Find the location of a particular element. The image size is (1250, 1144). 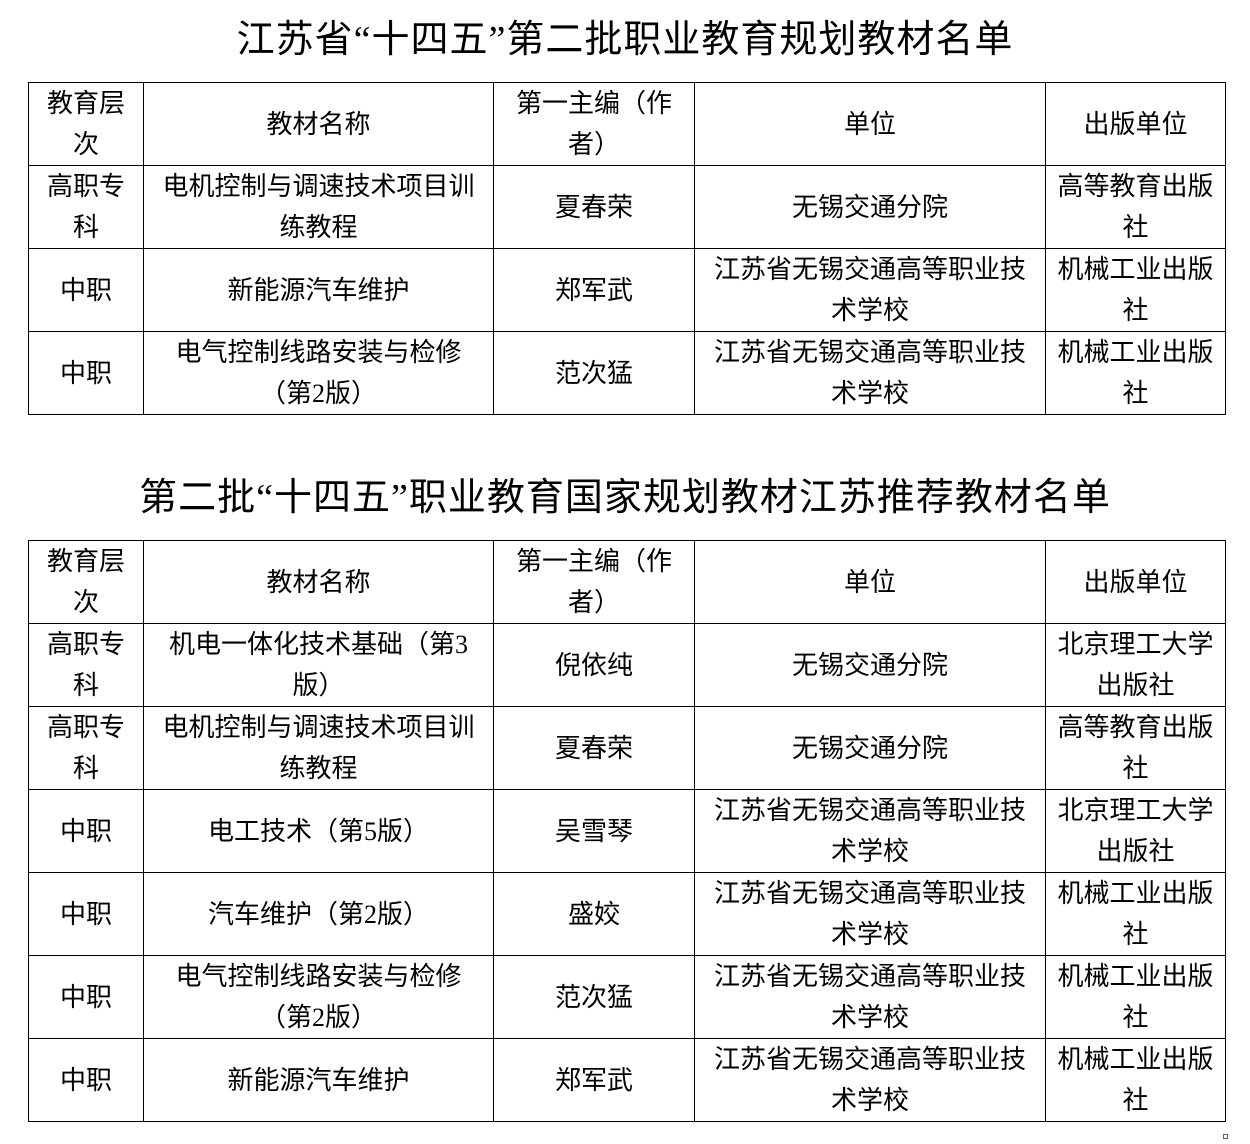

table-row: 高职专科 机电一体化技术基础（第3版） 倪依纯 无锡交通分院 北京理工大学出版社 is located at coordinates (627, 665).